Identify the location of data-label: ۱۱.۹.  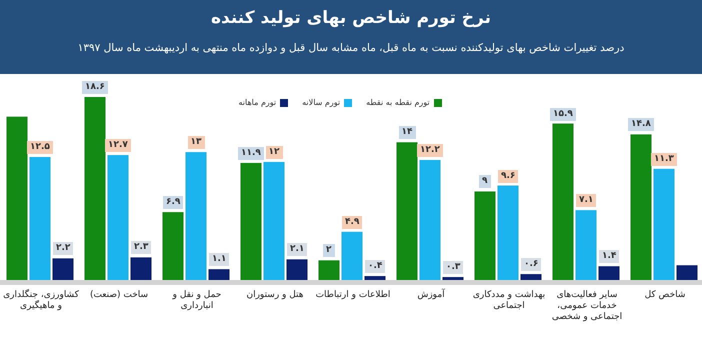
(251, 153).